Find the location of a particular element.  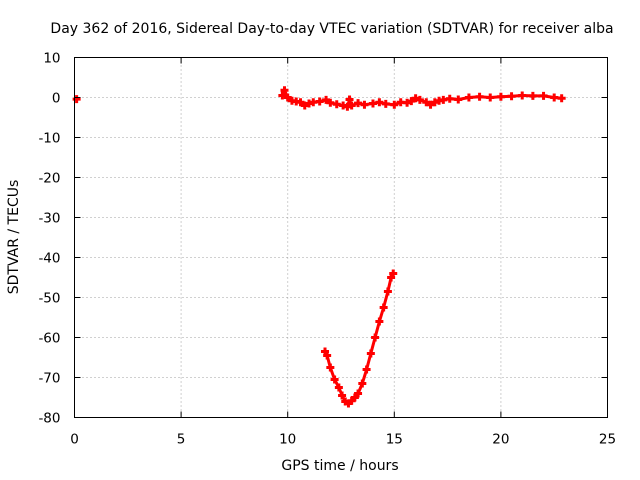

series-isolated-point is located at coordinates (76, 99).